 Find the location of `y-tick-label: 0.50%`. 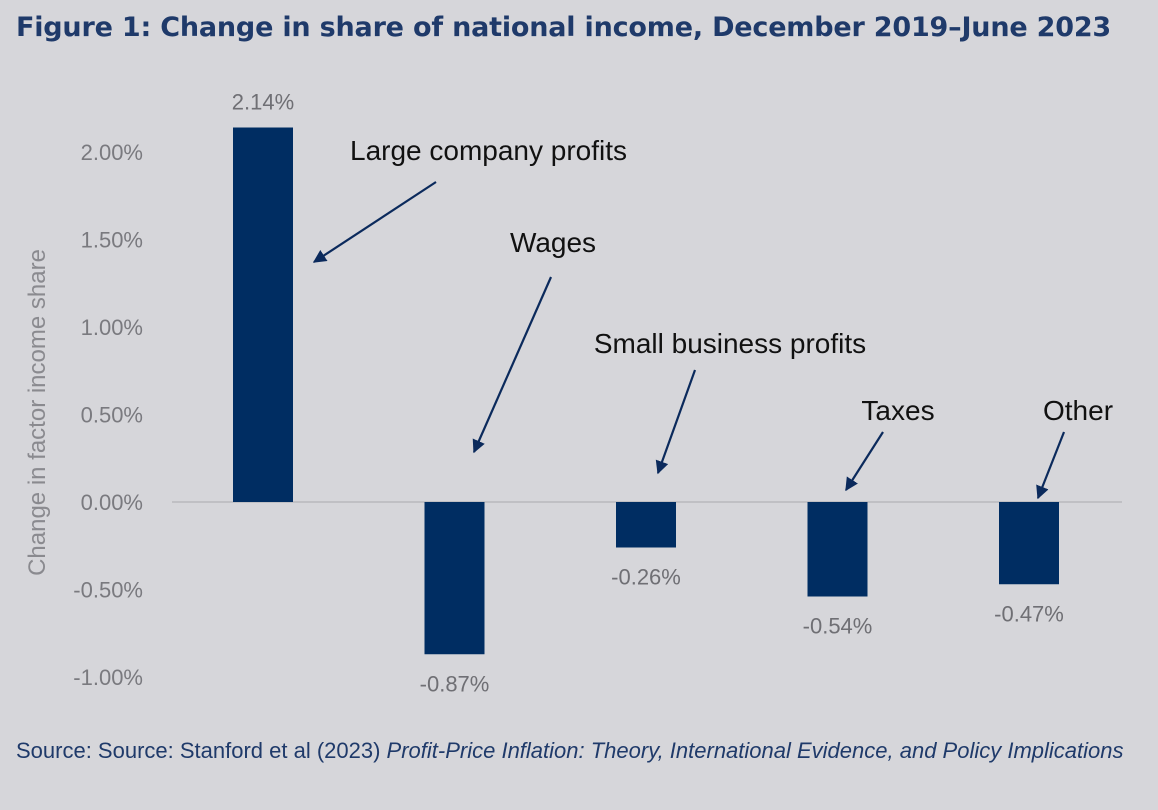

y-tick-label: 0.50% is located at coordinates (112, 415).